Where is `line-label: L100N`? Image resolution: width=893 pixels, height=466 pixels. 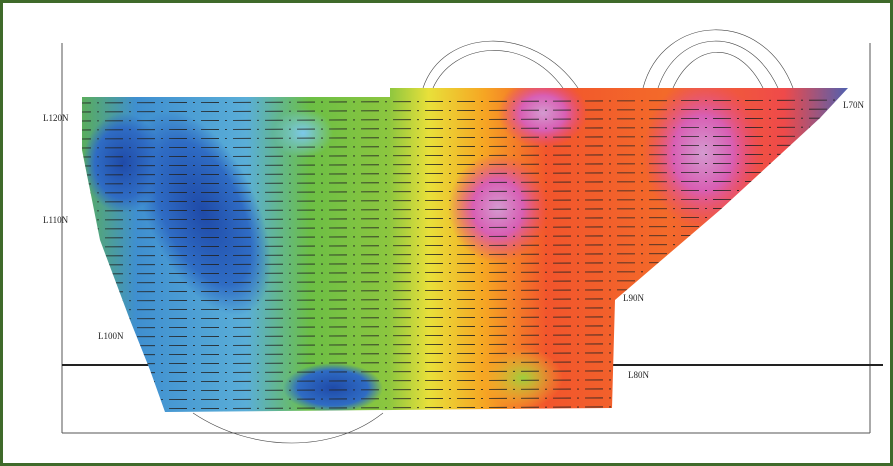 line-label: L100N is located at coordinates (111, 336).